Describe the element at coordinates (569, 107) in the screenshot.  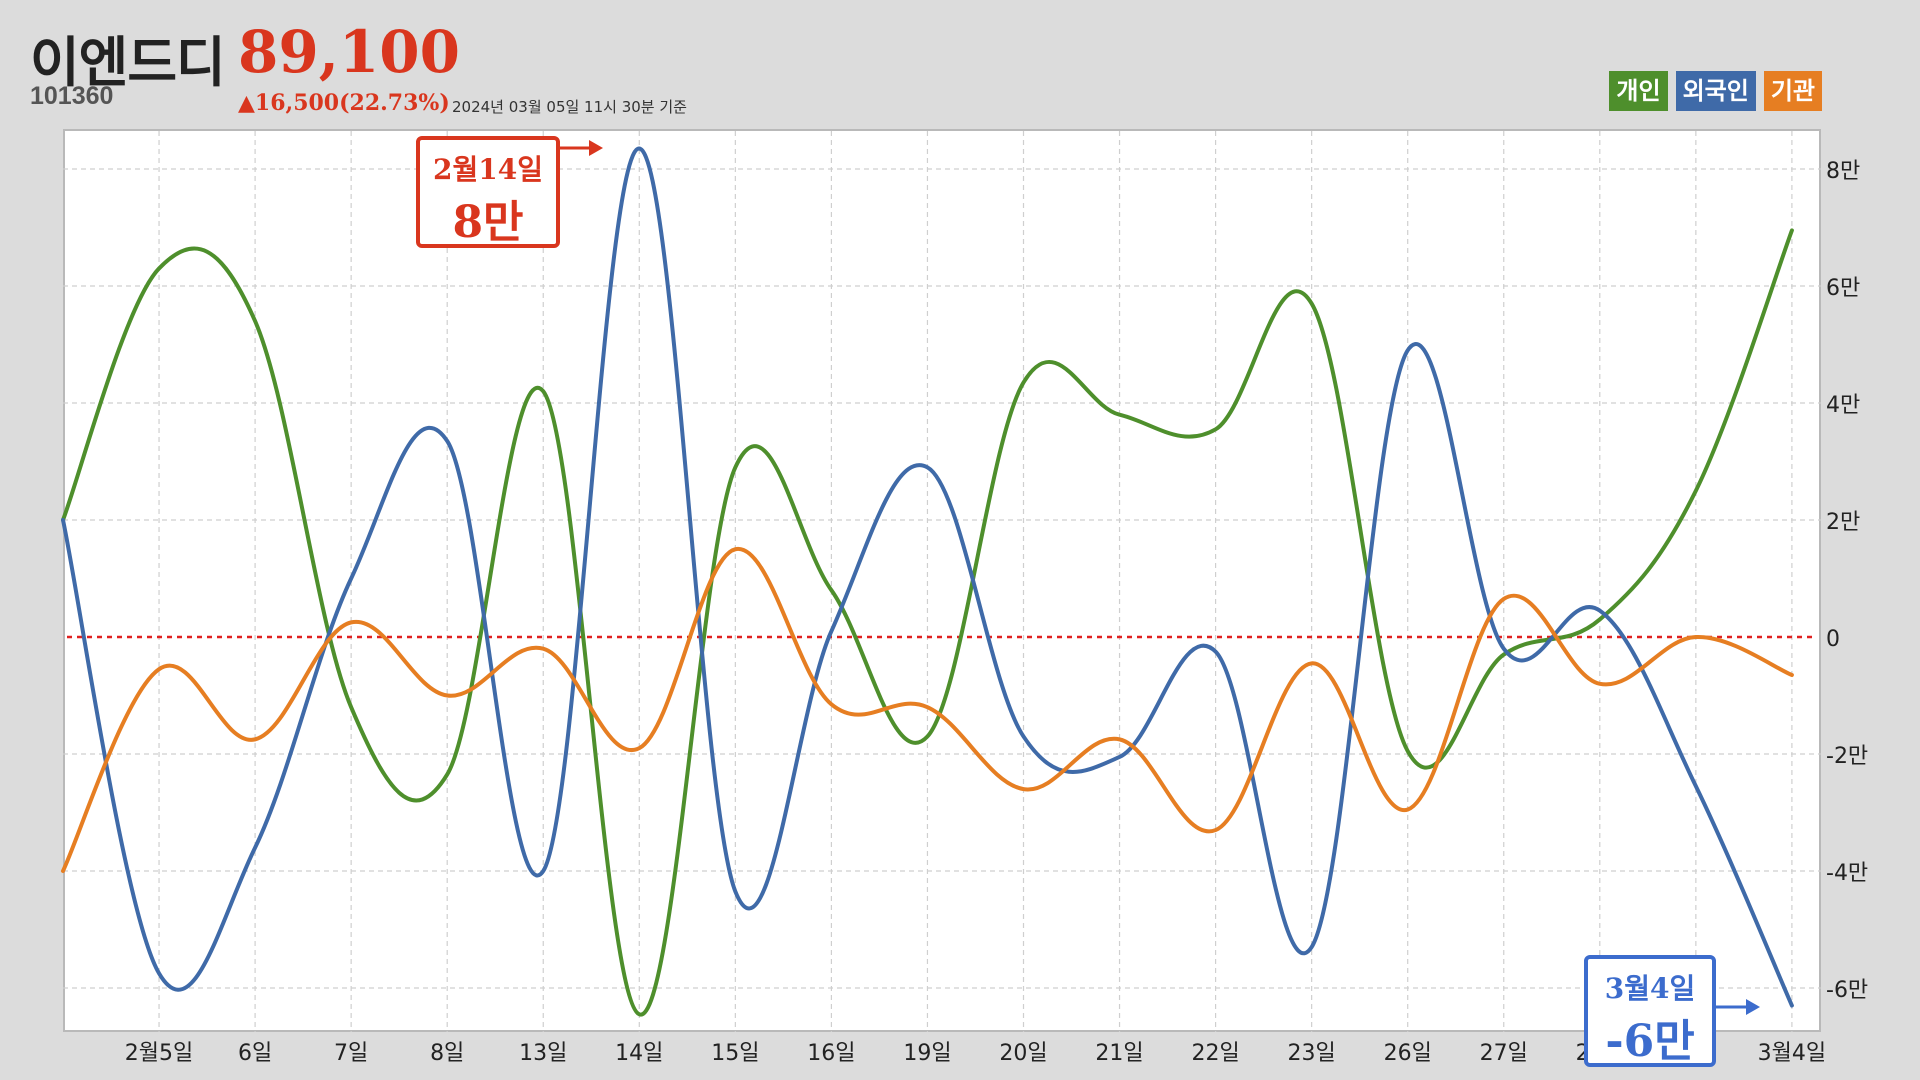
I see `timestamp: 2024년 03월 05일 11시 30분 기준` at that location.